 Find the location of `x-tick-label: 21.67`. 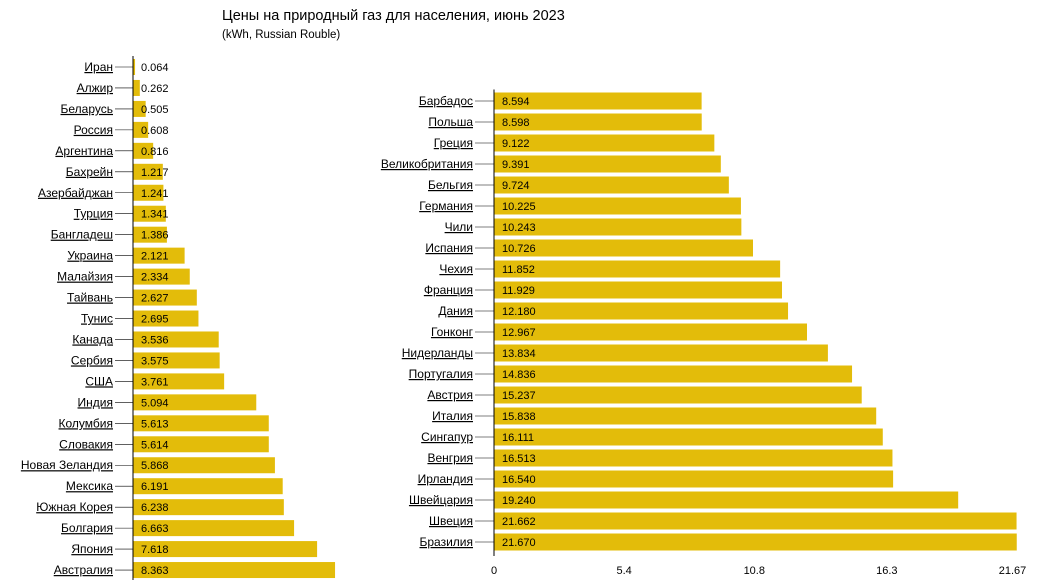

x-tick-label: 21.67 is located at coordinates (1013, 571).